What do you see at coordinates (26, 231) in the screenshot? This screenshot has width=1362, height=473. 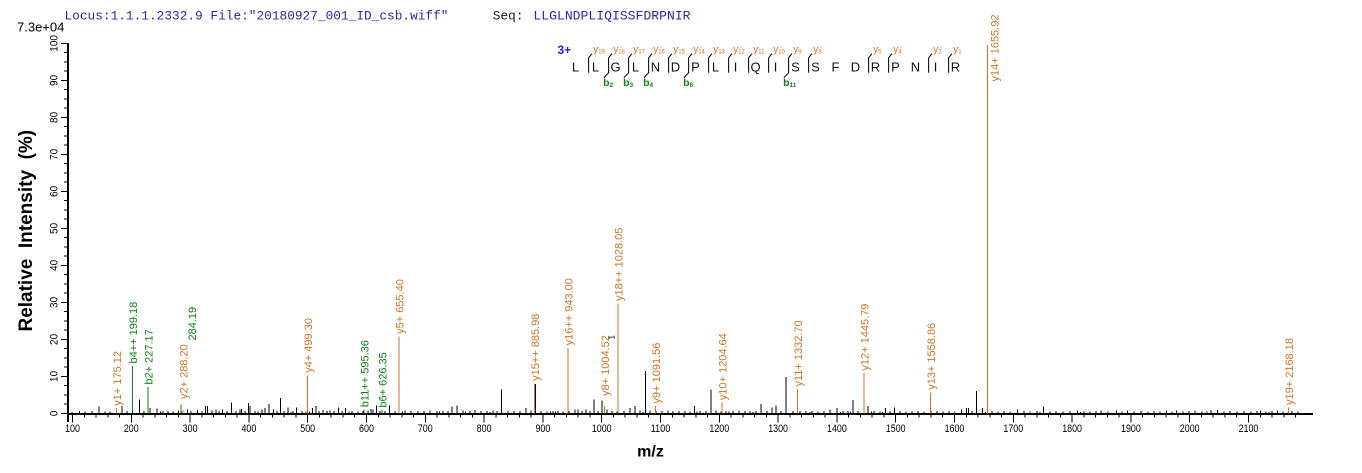 I see `svg-text: Relative Intensity (%)` at bounding box center [26, 231].